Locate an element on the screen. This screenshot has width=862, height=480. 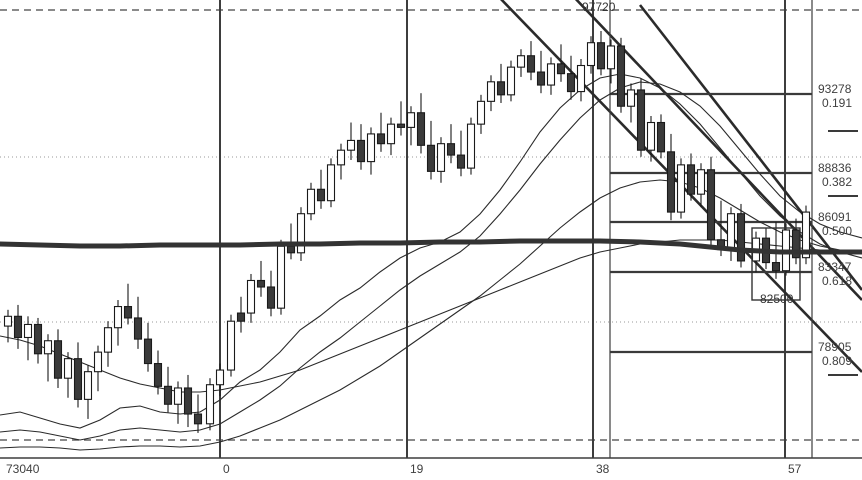
fib-price-label-0: 93278 is located at coordinates (835, 89).